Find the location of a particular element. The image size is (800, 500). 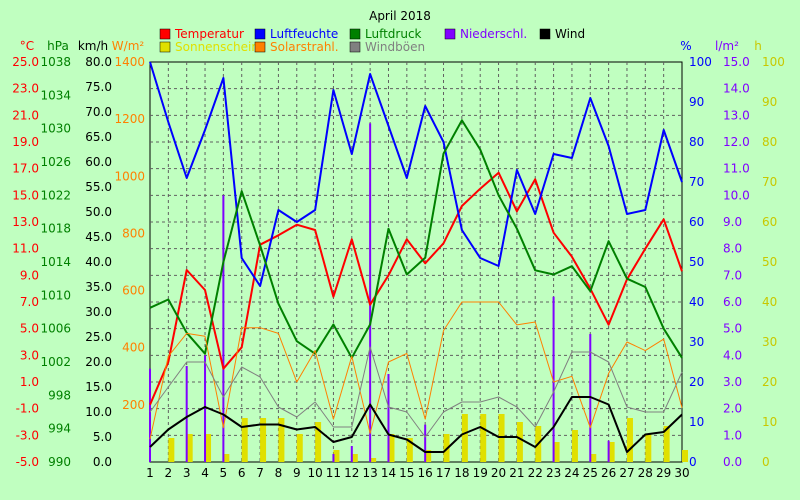

x-tick-label: 15 is located at coordinates (406, 473).